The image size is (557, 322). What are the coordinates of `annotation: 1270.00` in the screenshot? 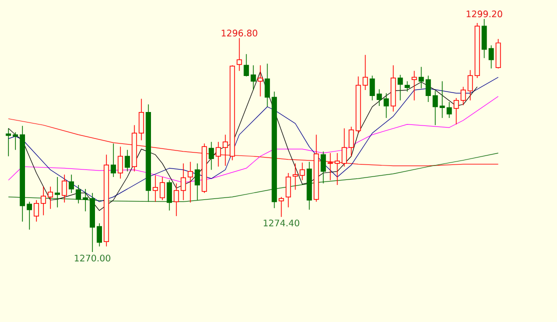 It's located at (92, 258).